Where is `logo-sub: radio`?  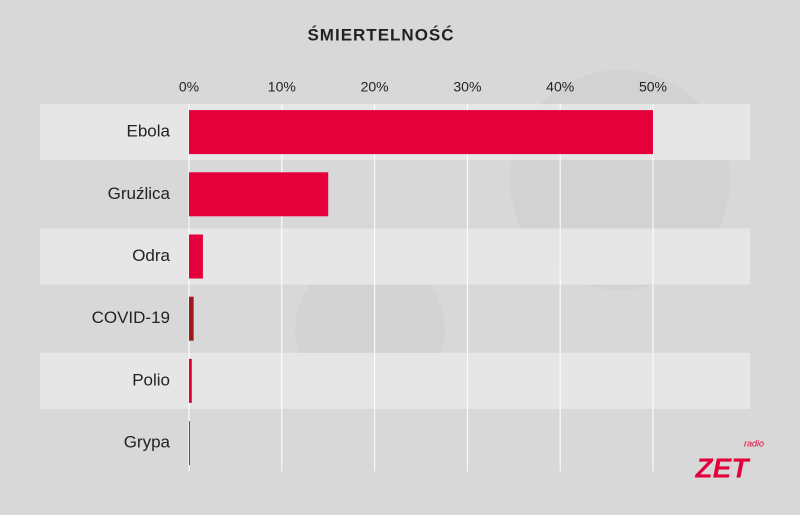
logo-sub: radio is located at coordinates (754, 443).